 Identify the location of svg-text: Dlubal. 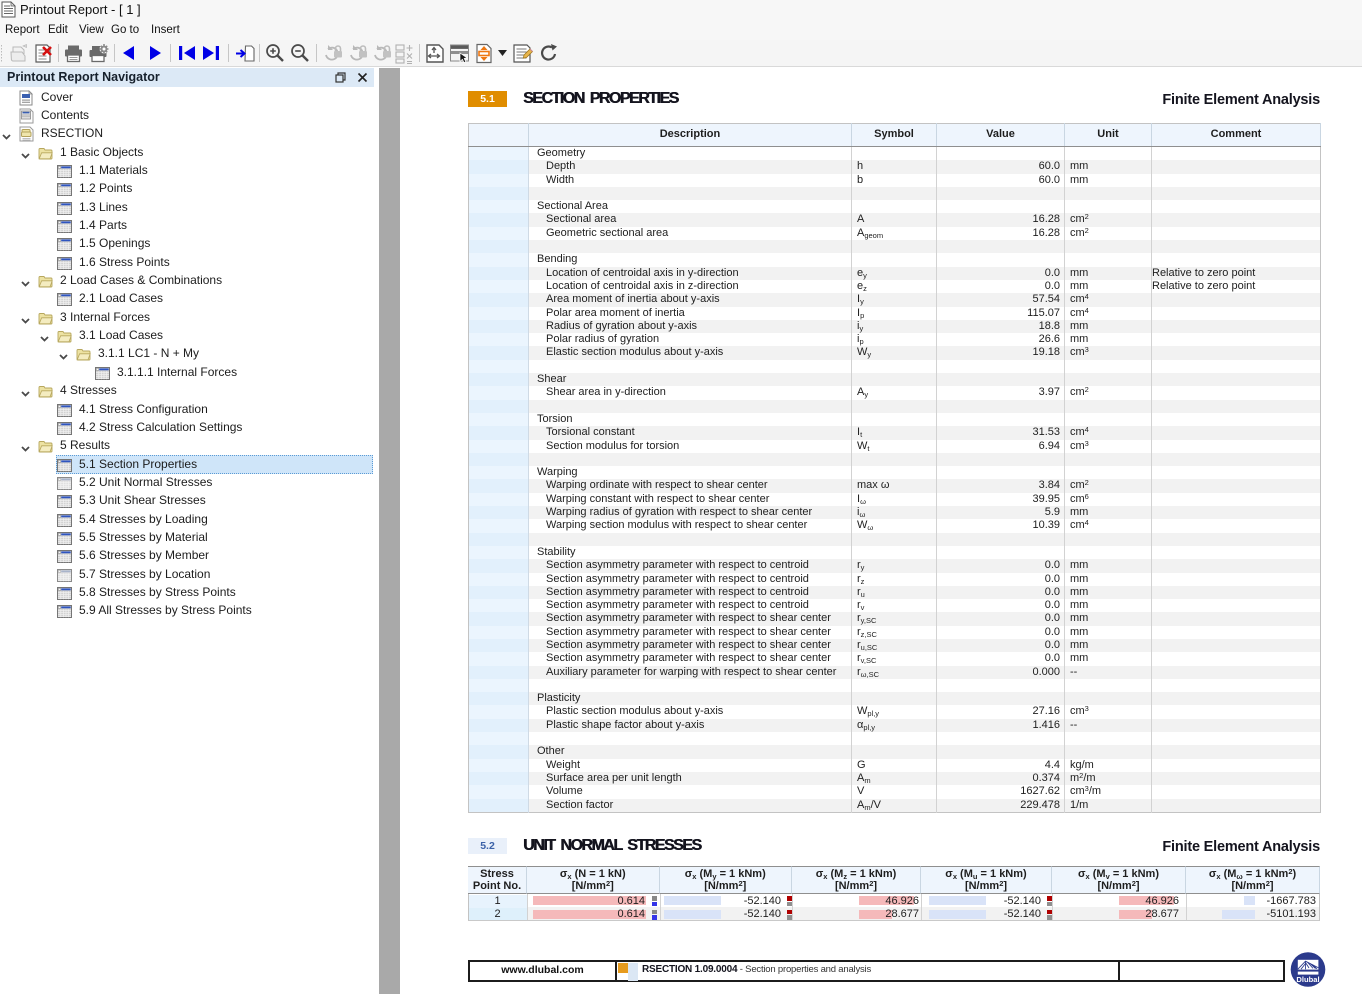
(1307, 979).